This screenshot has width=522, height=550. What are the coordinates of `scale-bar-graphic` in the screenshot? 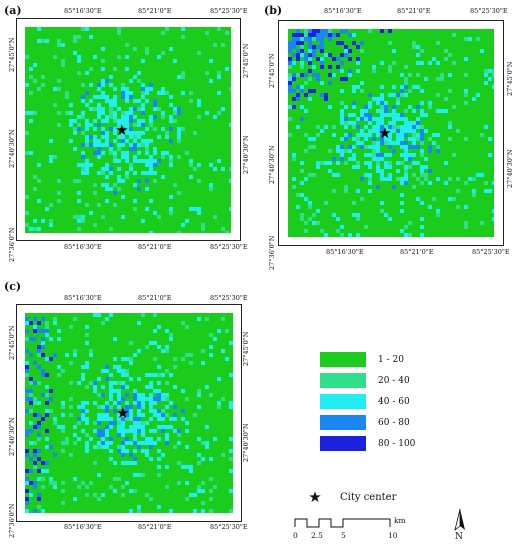 It's located at (342, 523).